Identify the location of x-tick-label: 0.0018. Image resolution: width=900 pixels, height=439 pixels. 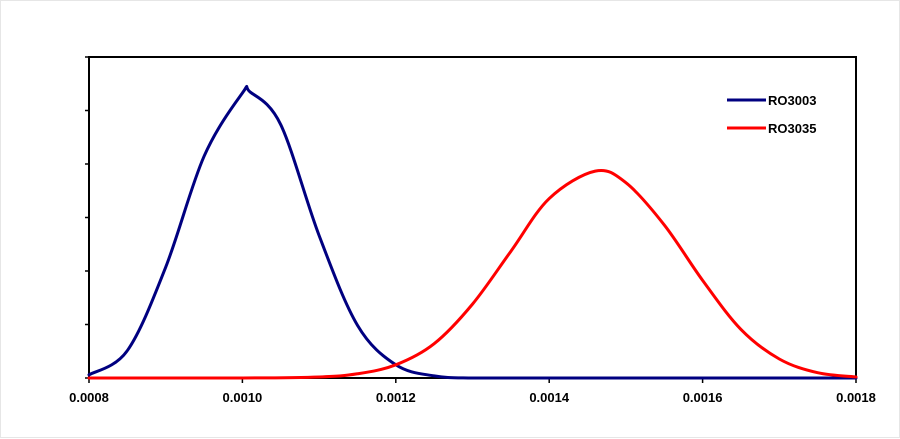
(856, 397).